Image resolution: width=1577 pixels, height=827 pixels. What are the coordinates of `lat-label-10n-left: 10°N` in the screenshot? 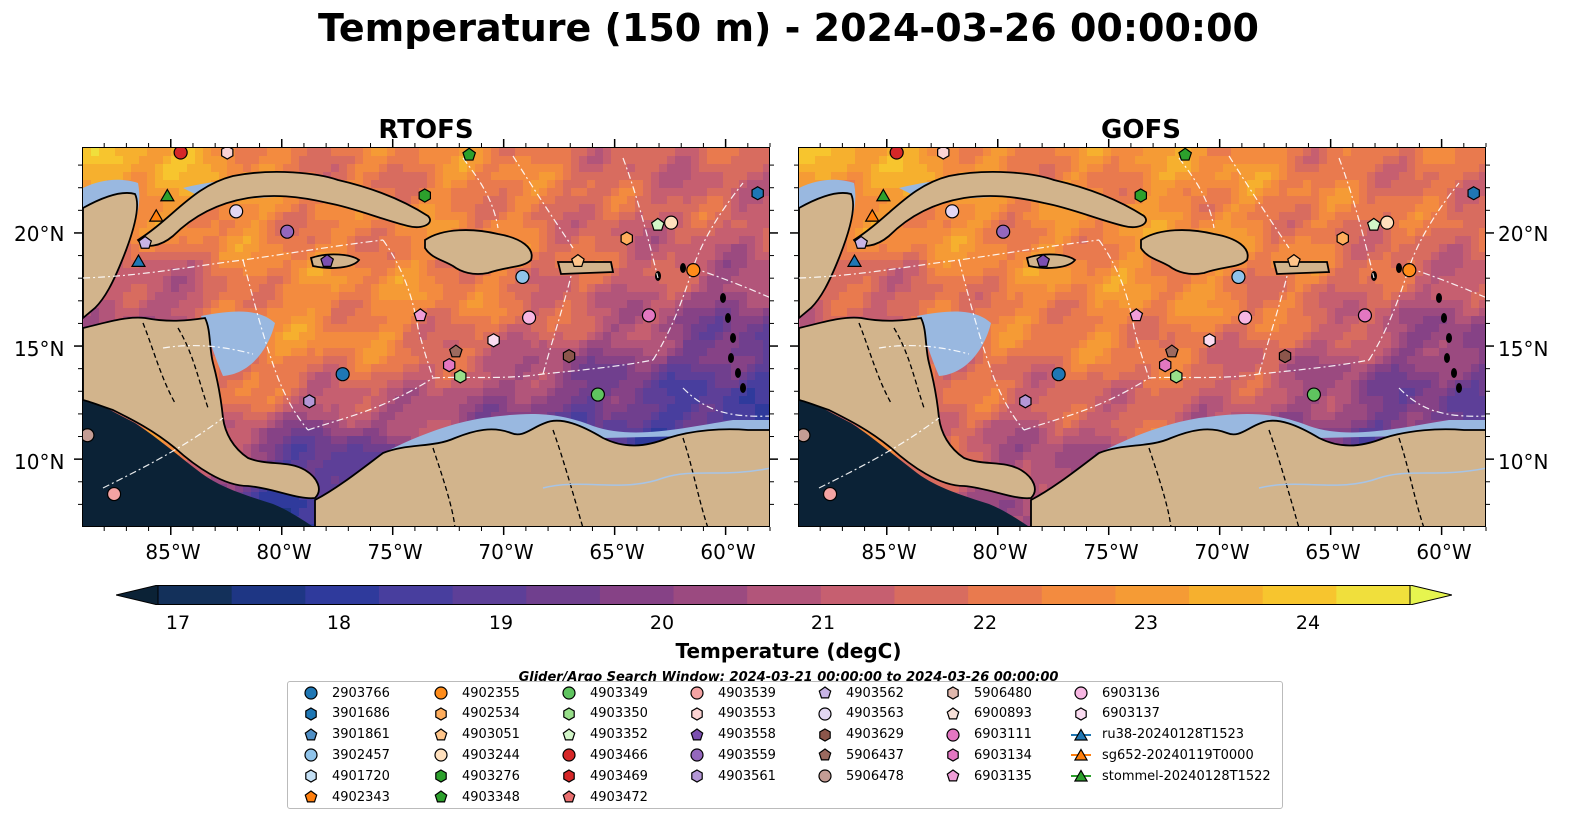 It's located at (39, 462).